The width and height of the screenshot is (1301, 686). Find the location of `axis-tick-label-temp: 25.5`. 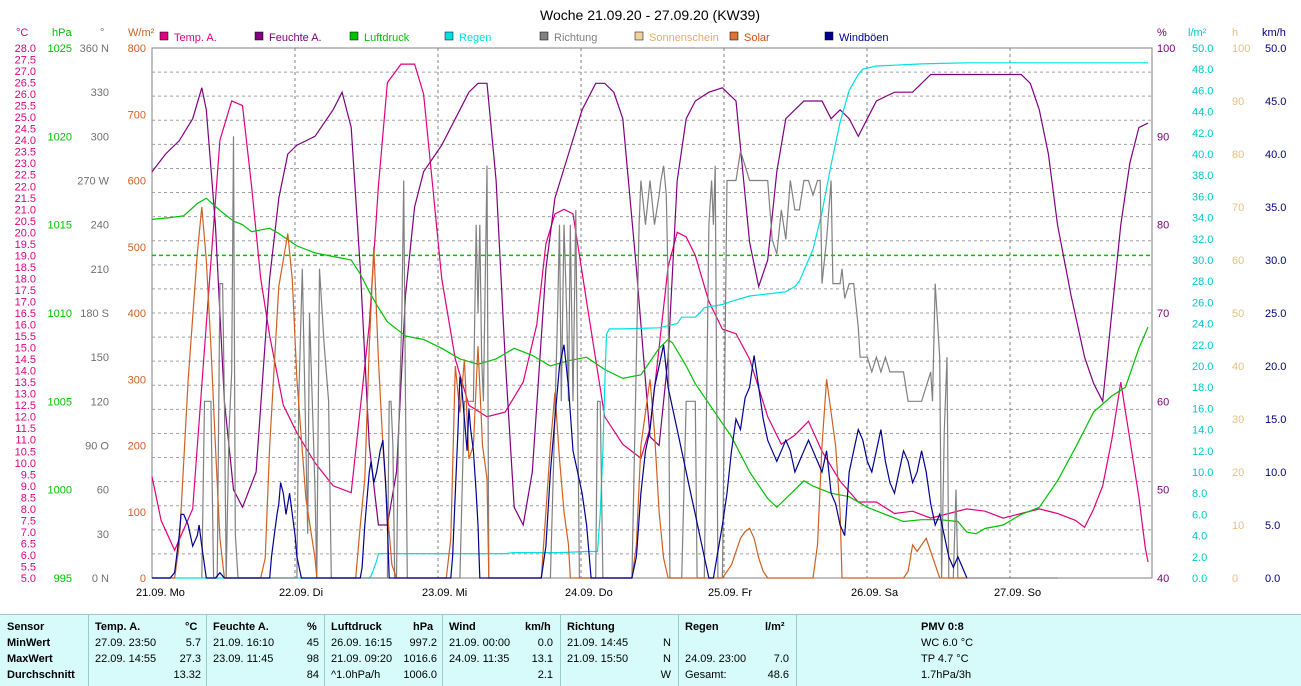

axis-tick-label-temp: 25.5 is located at coordinates (25, 107).